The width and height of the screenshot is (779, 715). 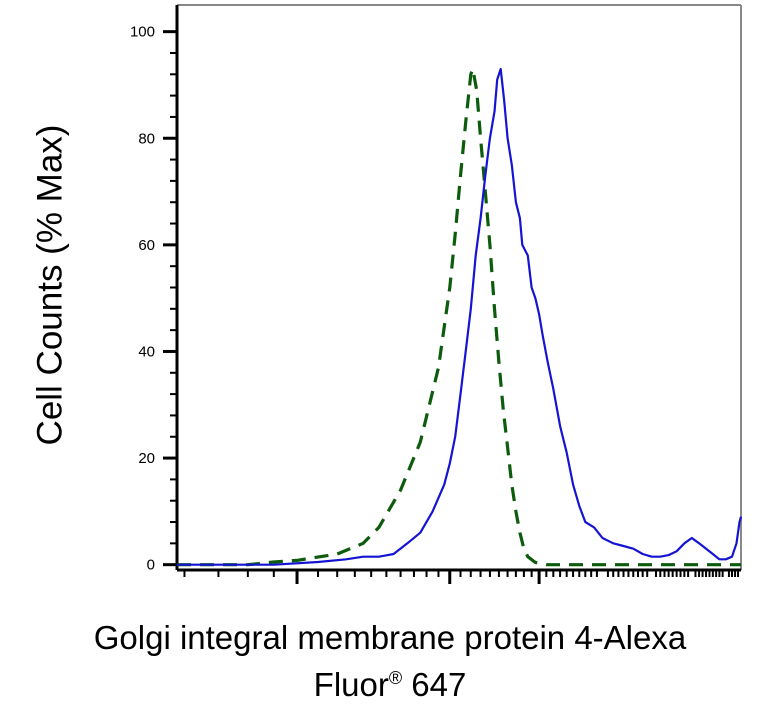 What do you see at coordinates (153, 299) in the screenshot?
I see `y-axis: 0 20 40 60 80 100` at bounding box center [153, 299].